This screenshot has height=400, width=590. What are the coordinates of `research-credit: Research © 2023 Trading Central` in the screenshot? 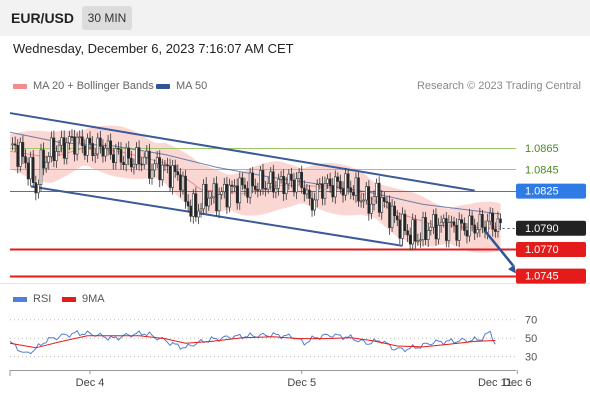 It's located at (498, 86).